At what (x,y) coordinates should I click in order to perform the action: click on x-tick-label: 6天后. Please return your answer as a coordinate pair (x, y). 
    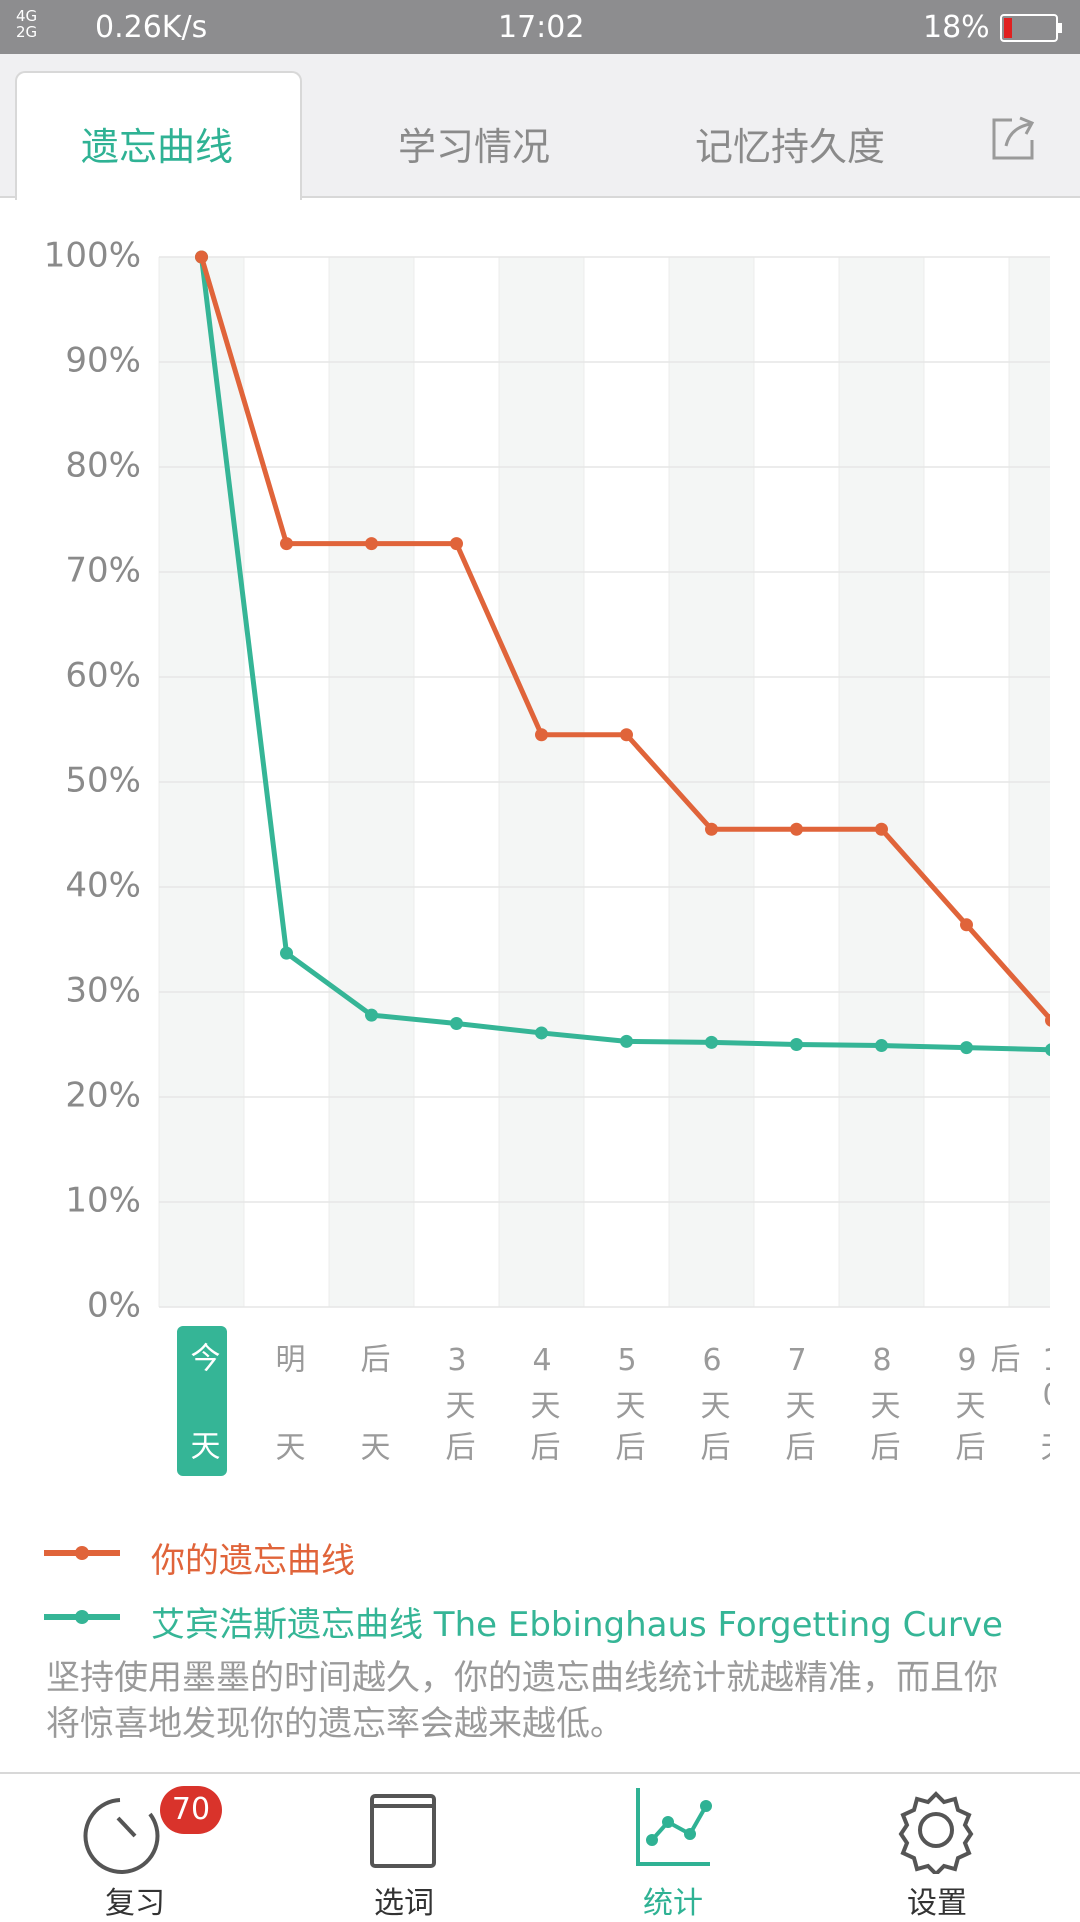
    Looking at the image, I should click on (712, 1402).